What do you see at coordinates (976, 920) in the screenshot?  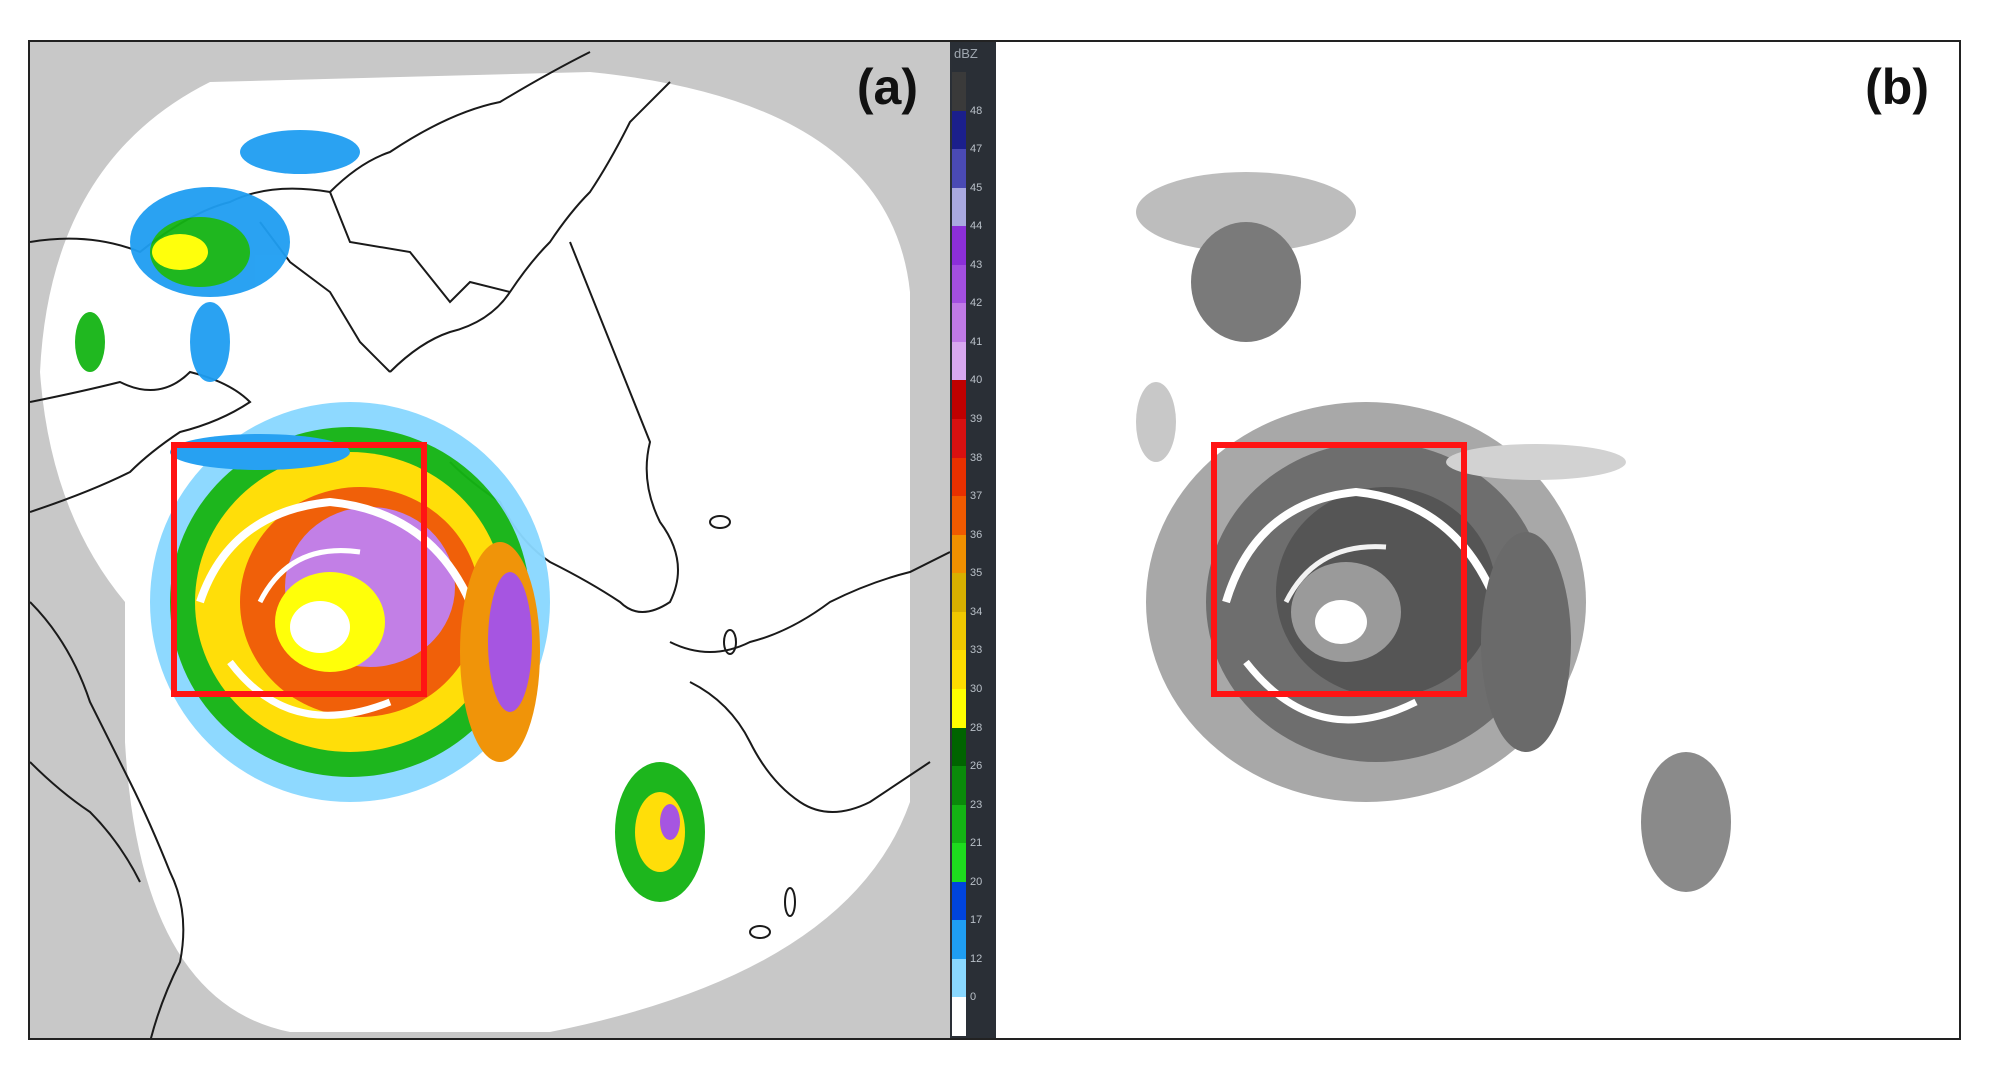 I see `colorbar-tick-label: 17` at bounding box center [976, 920].